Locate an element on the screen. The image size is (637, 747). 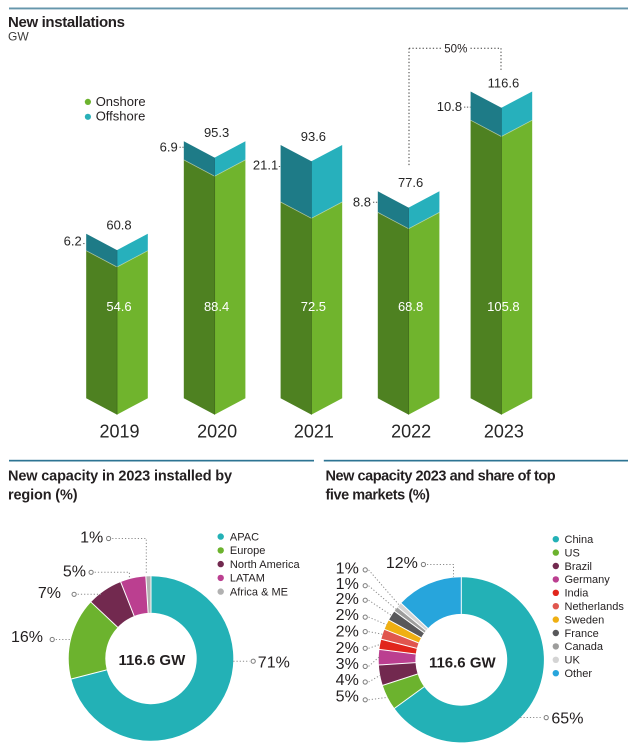
svg-text: UK is located at coordinates (573, 661).